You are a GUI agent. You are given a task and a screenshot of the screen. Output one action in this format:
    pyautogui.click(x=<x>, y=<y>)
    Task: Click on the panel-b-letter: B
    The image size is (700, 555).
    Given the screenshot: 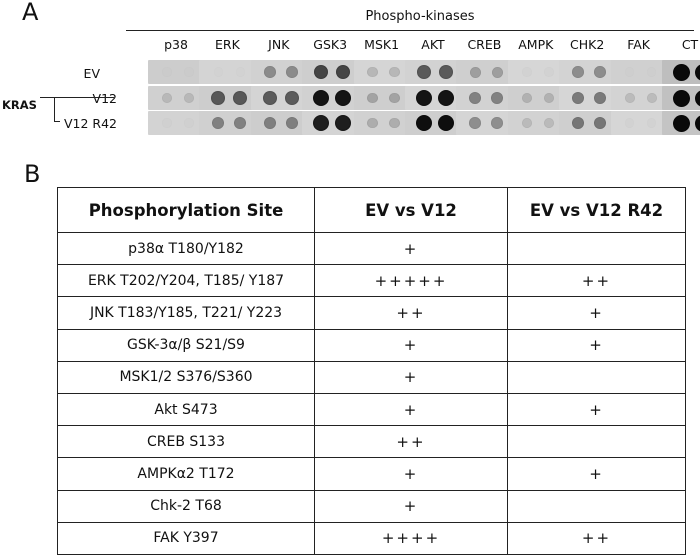 What is the action you would take?
    pyautogui.click(x=32, y=174)
    